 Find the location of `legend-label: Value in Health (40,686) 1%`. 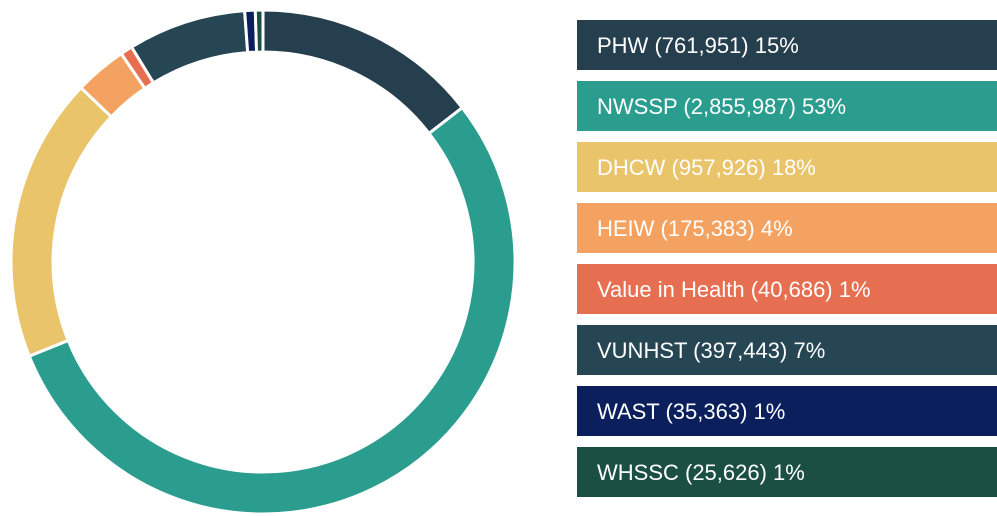

legend-label: Value in Health (40,686) 1% is located at coordinates (734, 289).